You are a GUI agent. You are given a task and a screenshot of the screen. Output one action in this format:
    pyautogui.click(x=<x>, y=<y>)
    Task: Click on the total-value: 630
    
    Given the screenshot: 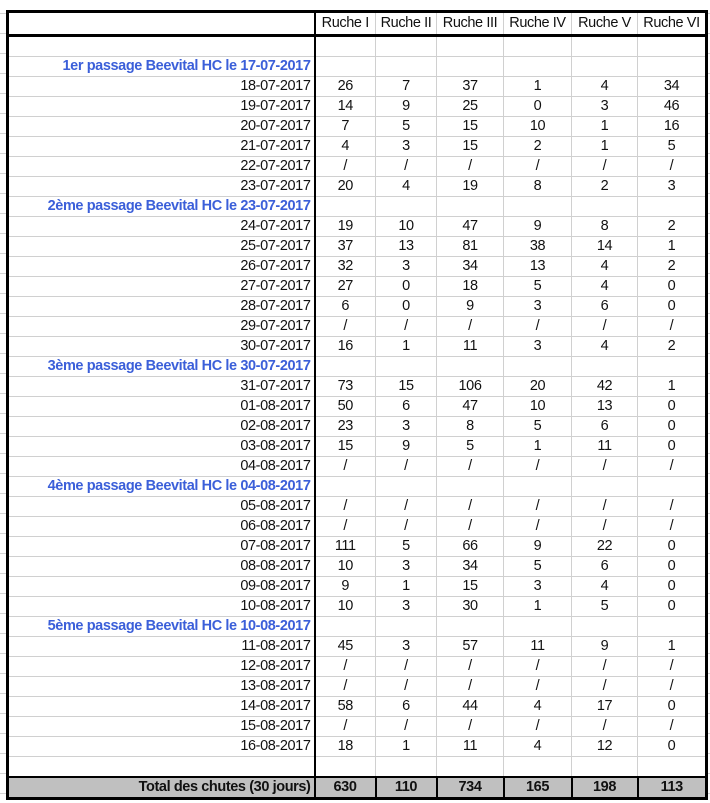 What is the action you would take?
    pyautogui.click(x=345, y=788)
    